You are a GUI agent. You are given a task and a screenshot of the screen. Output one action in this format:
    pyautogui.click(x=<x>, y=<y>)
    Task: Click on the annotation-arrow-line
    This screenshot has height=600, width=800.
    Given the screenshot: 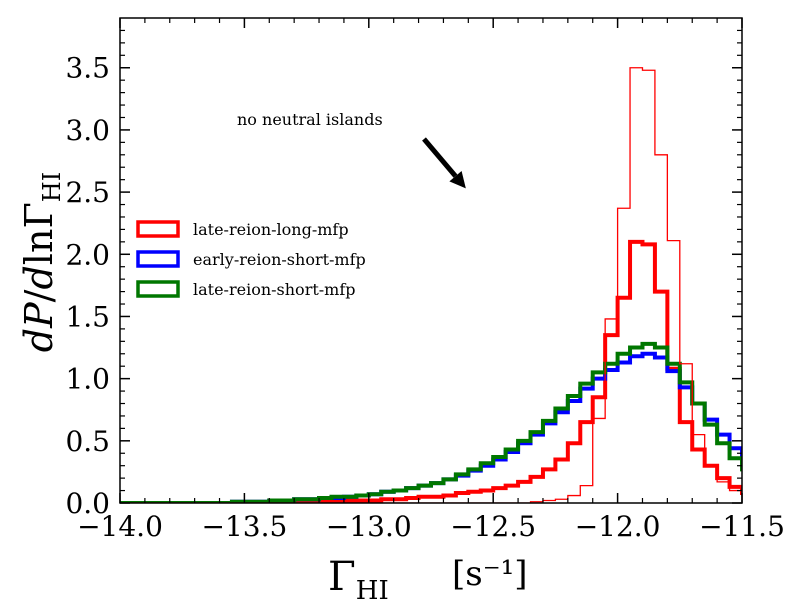 What is the action you would take?
    pyautogui.click(x=440, y=157)
    